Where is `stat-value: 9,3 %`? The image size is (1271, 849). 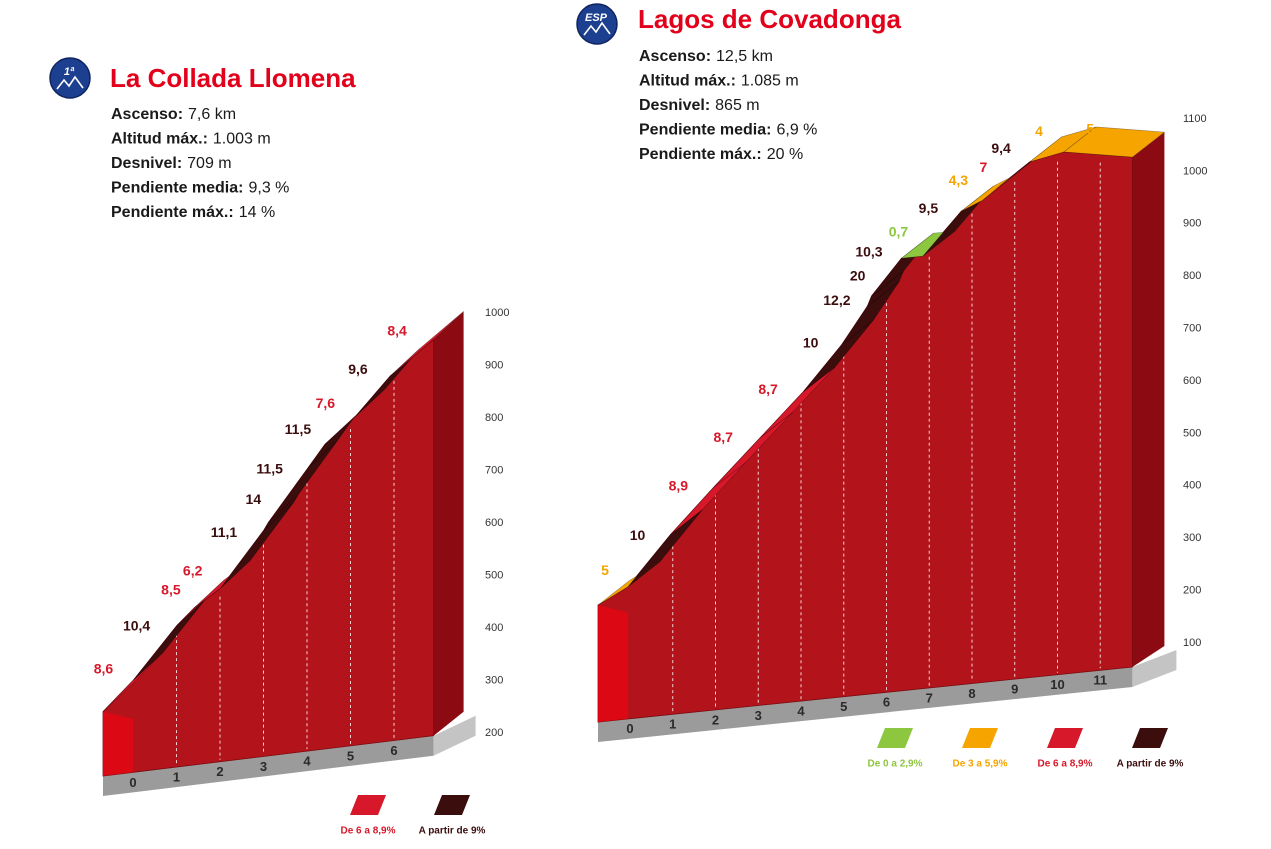 stat-value: 9,3 % is located at coordinates (268, 188).